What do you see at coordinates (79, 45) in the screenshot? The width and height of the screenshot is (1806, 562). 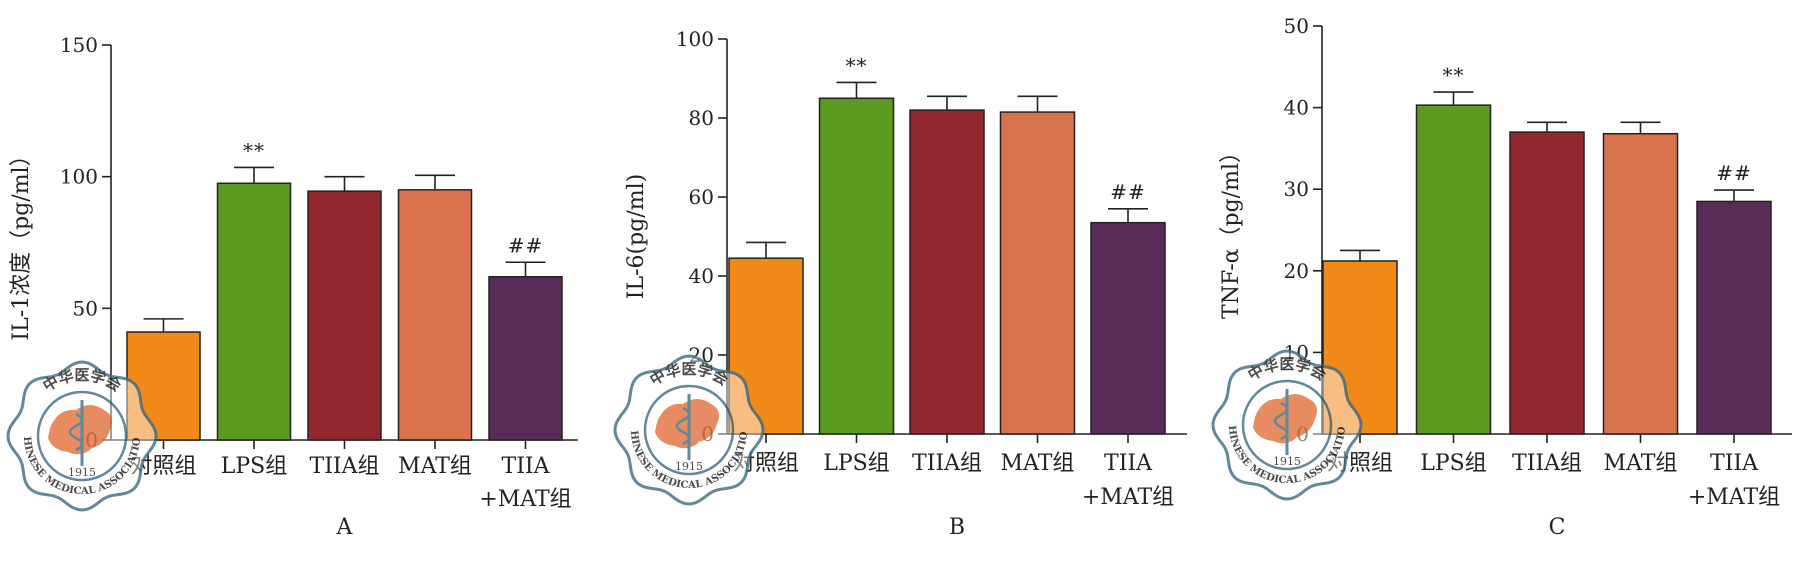 I see `y-tick-label: 150` at bounding box center [79, 45].